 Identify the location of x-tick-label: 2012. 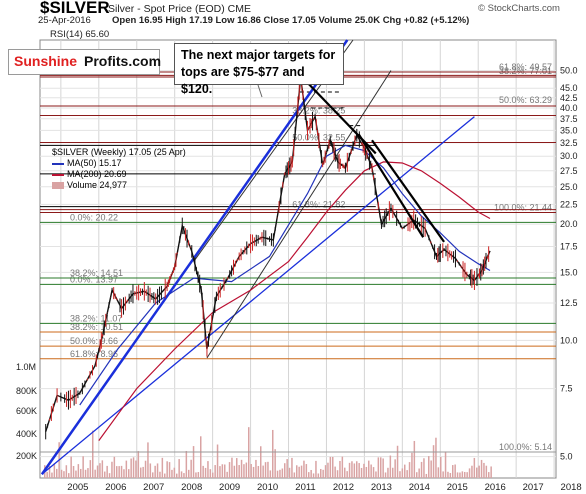
(343, 487).